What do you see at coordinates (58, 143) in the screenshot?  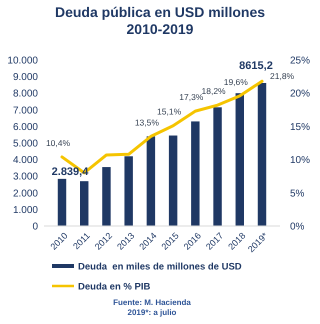 I see `data-label: 10,4%` at bounding box center [58, 143].